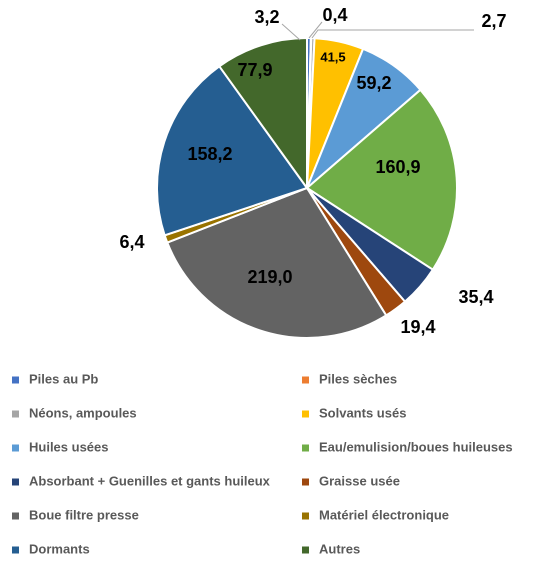  What do you see at coordinates (475, 297) in the screenshot?
I see `data-label: 35,4` at bounding box center [475, 297].